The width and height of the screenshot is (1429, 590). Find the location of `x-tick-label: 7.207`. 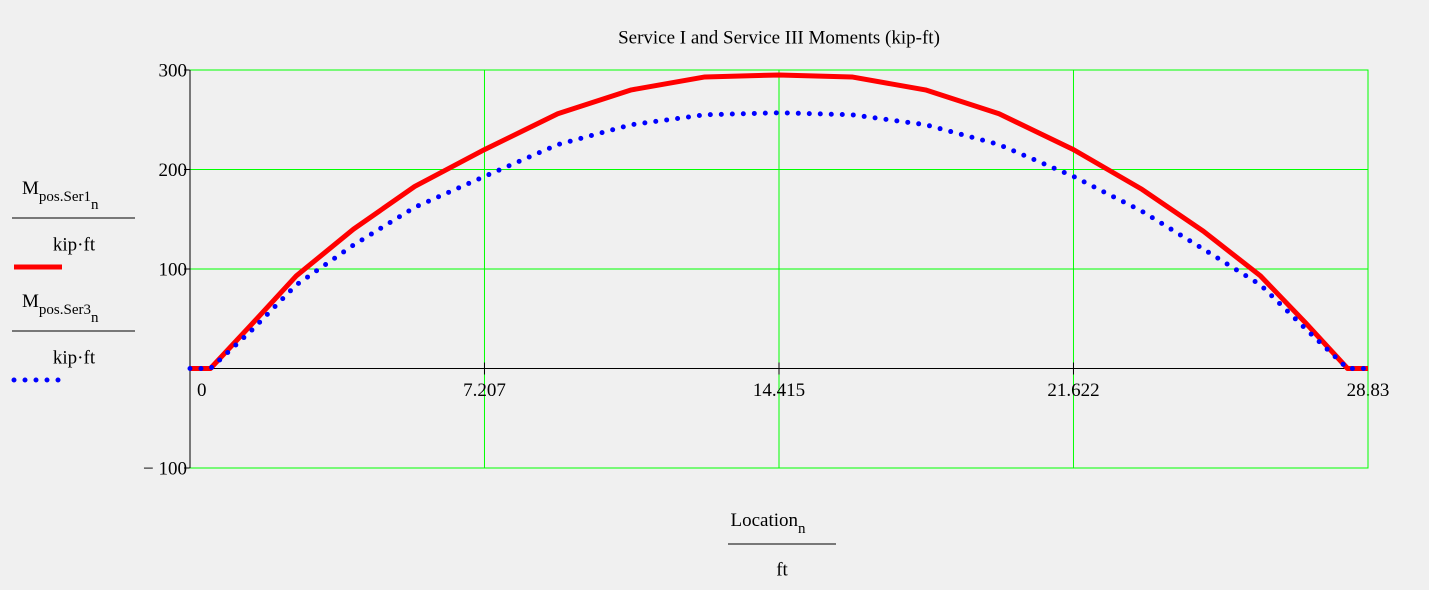

x-tick-label: 7.207 is located at coordinates (484, 390).